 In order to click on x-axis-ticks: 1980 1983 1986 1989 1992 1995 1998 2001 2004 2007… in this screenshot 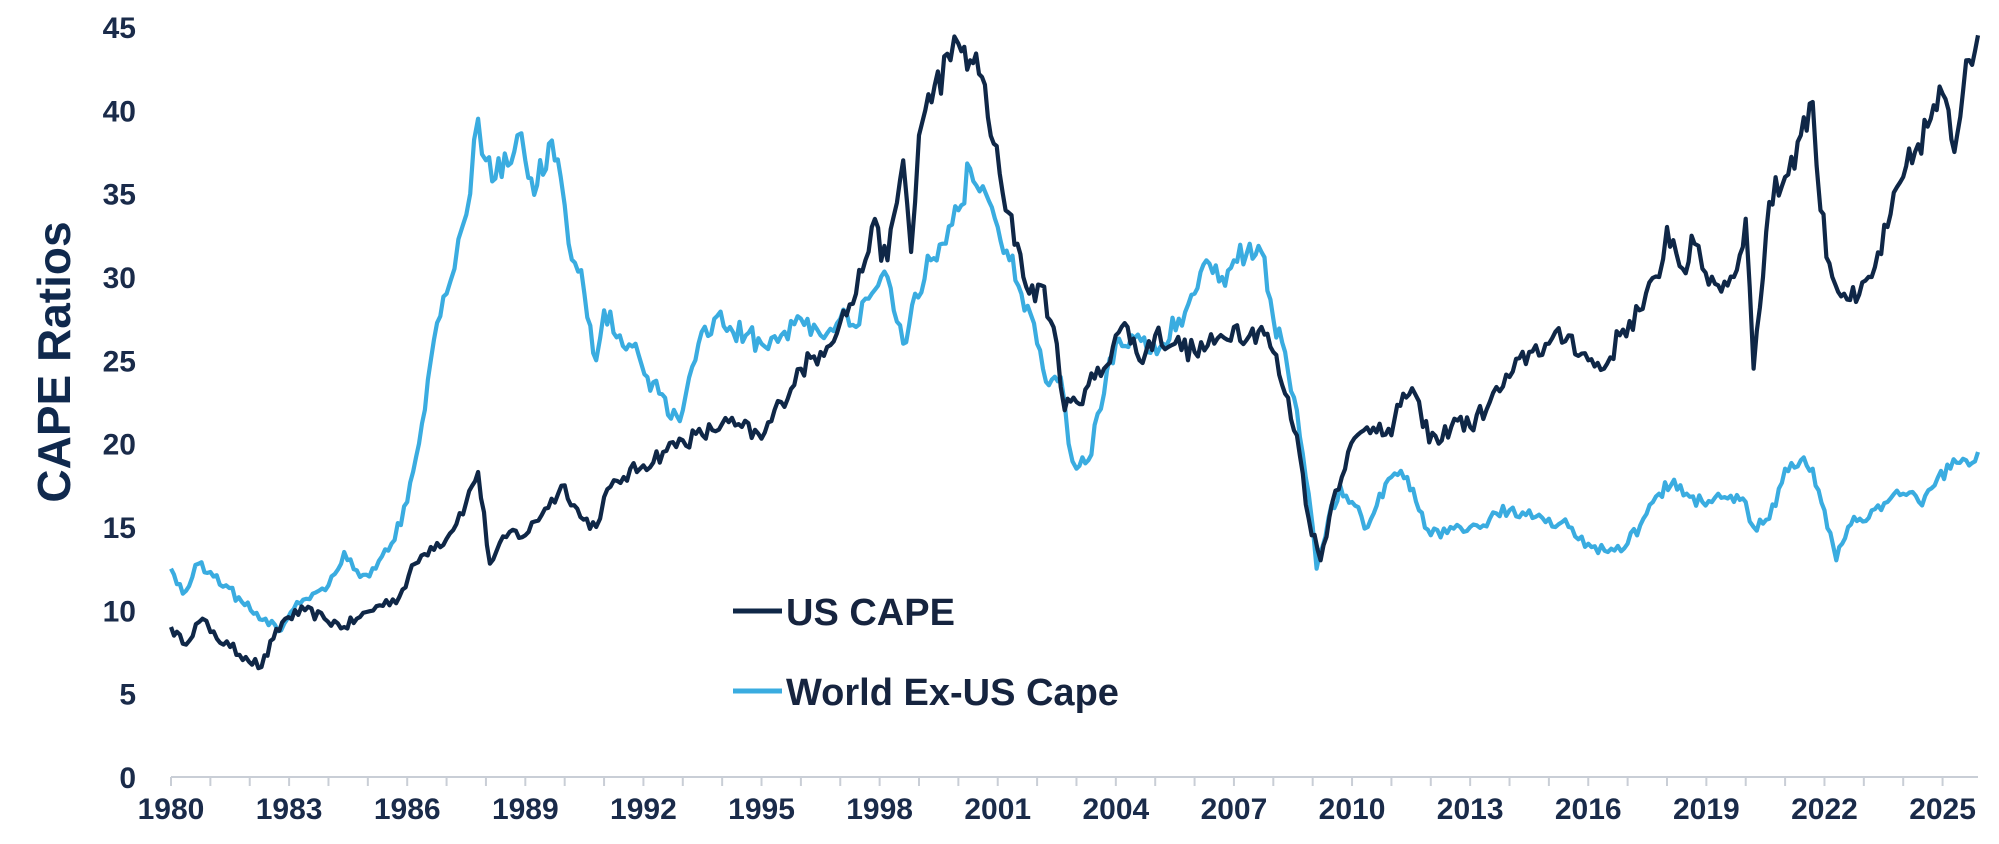, I will do `click(1057, 801)`.